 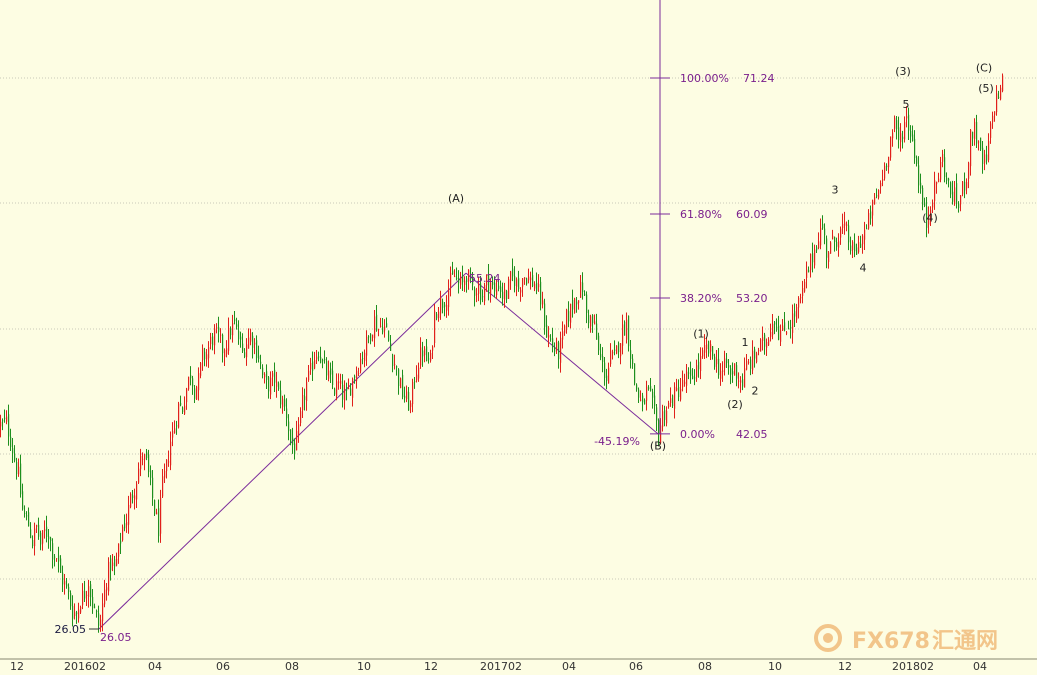 I want to click on wave-label: 3, so click(x=835, y=189).